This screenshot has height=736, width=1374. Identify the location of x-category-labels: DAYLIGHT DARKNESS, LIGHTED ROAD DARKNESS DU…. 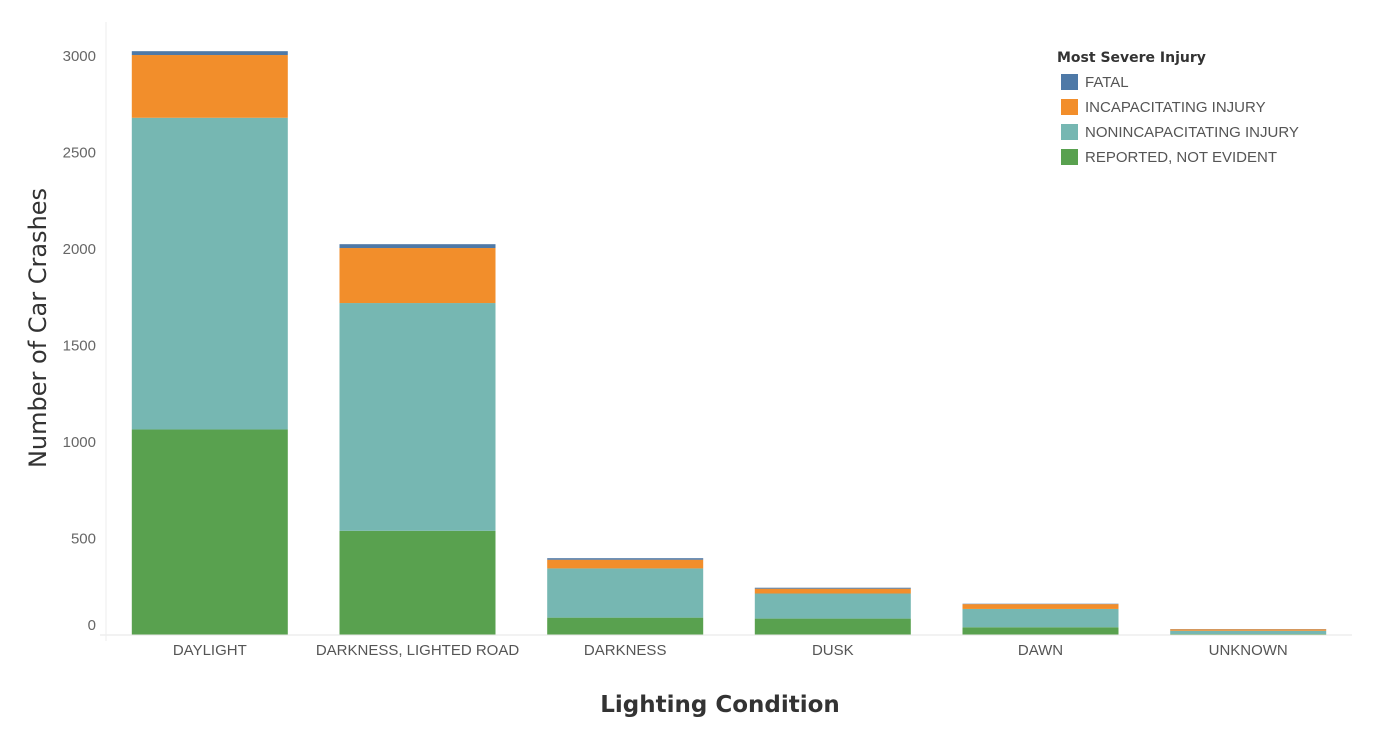
(730, 650).